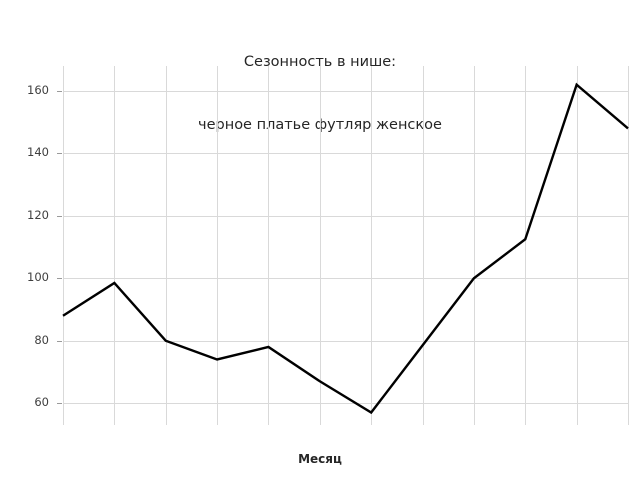 Image resolution: width=640 pixels, height=480 pixels. Describe the element at coordinates (38, 215) in the screenshot. I see `y-tick-label: 120` at that location.